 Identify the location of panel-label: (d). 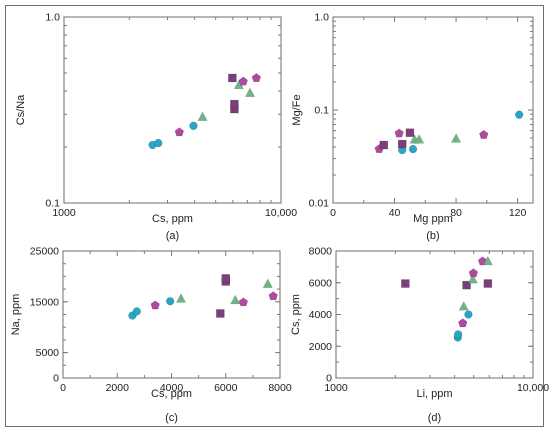
(434, 418).